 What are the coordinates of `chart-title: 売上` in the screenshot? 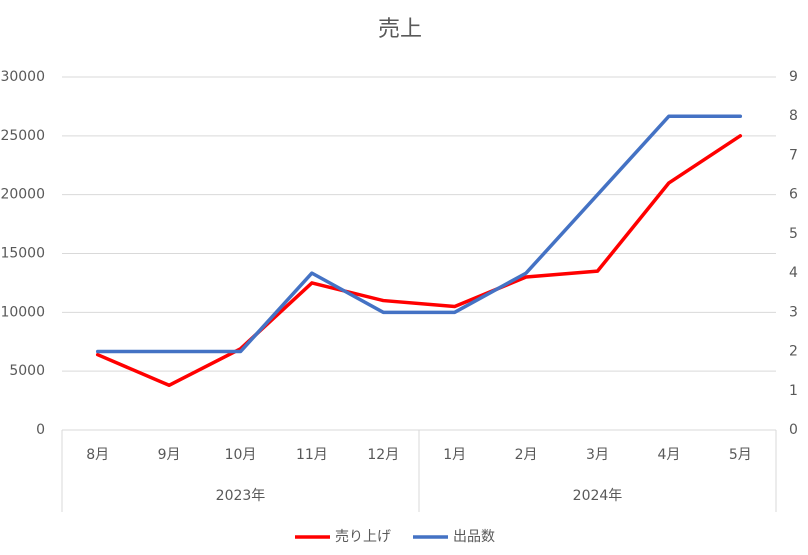 It's located at (400, 29).